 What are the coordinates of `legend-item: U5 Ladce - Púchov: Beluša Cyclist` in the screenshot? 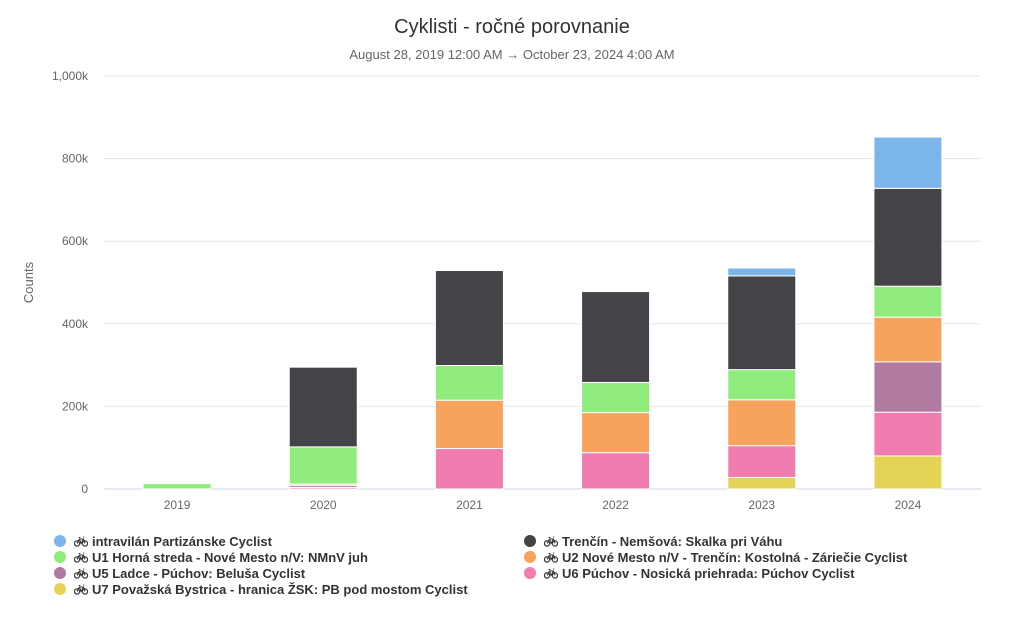 It's located at (289, 573).